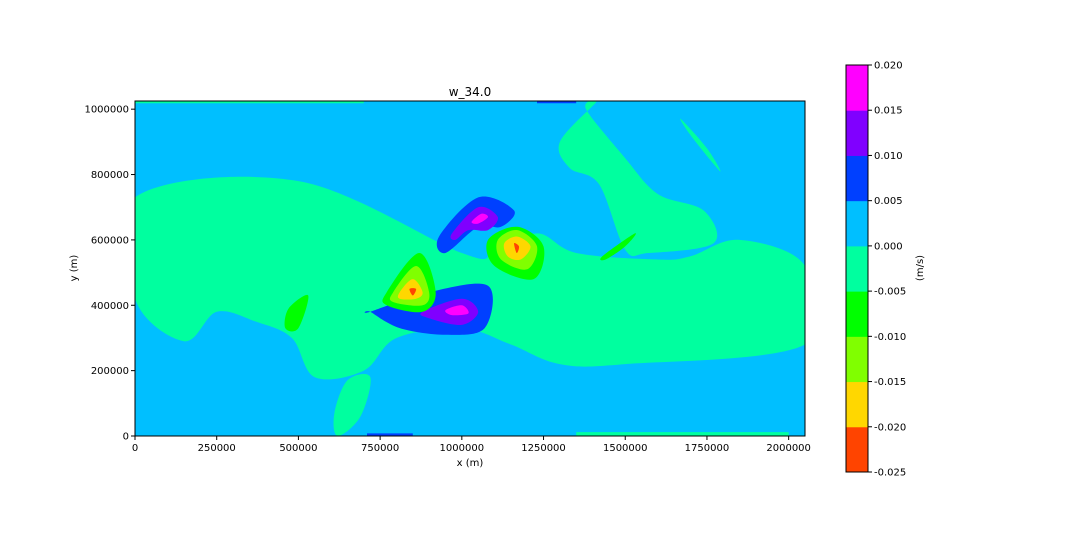 The width and height of the screenshot is (1080, 540). I want to click on x-tick-label: 1000000, so click(462, 448).